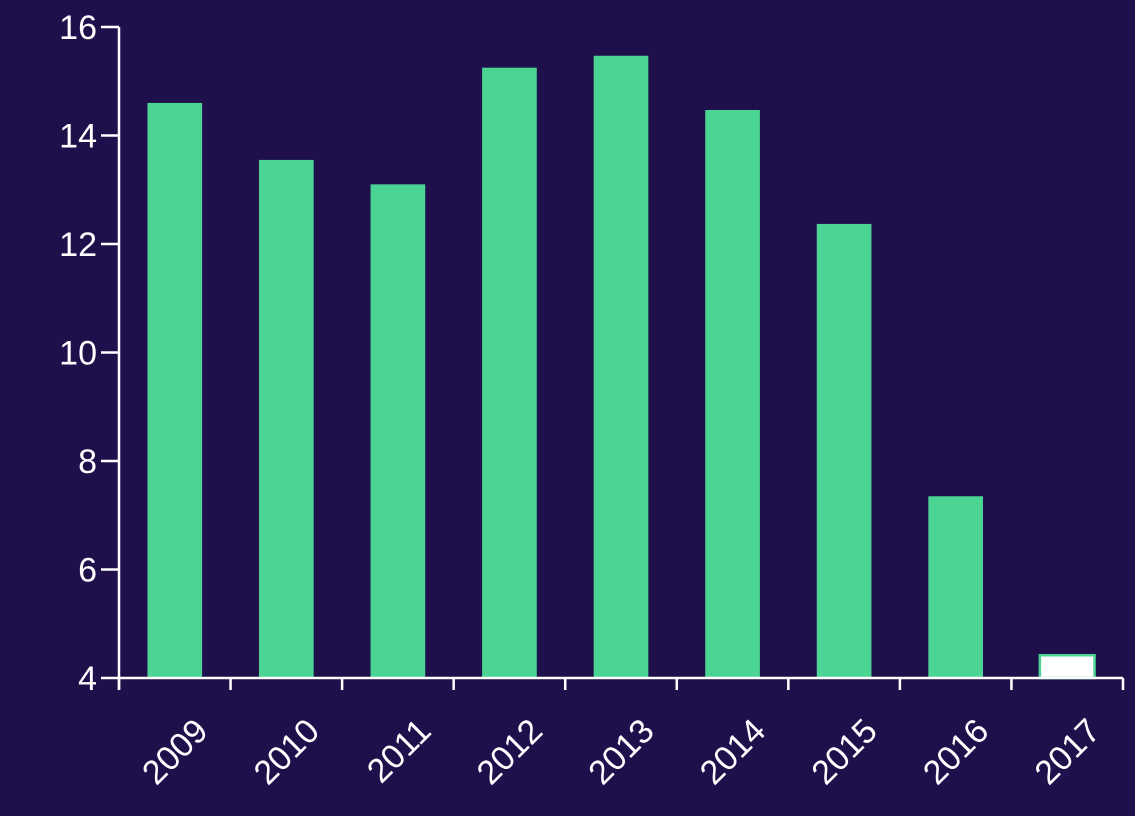 This screenshot has height=816, width=1135. Describe the element at coordinates (844, 450) in the screenshot. I see `bar-2015` at that location.